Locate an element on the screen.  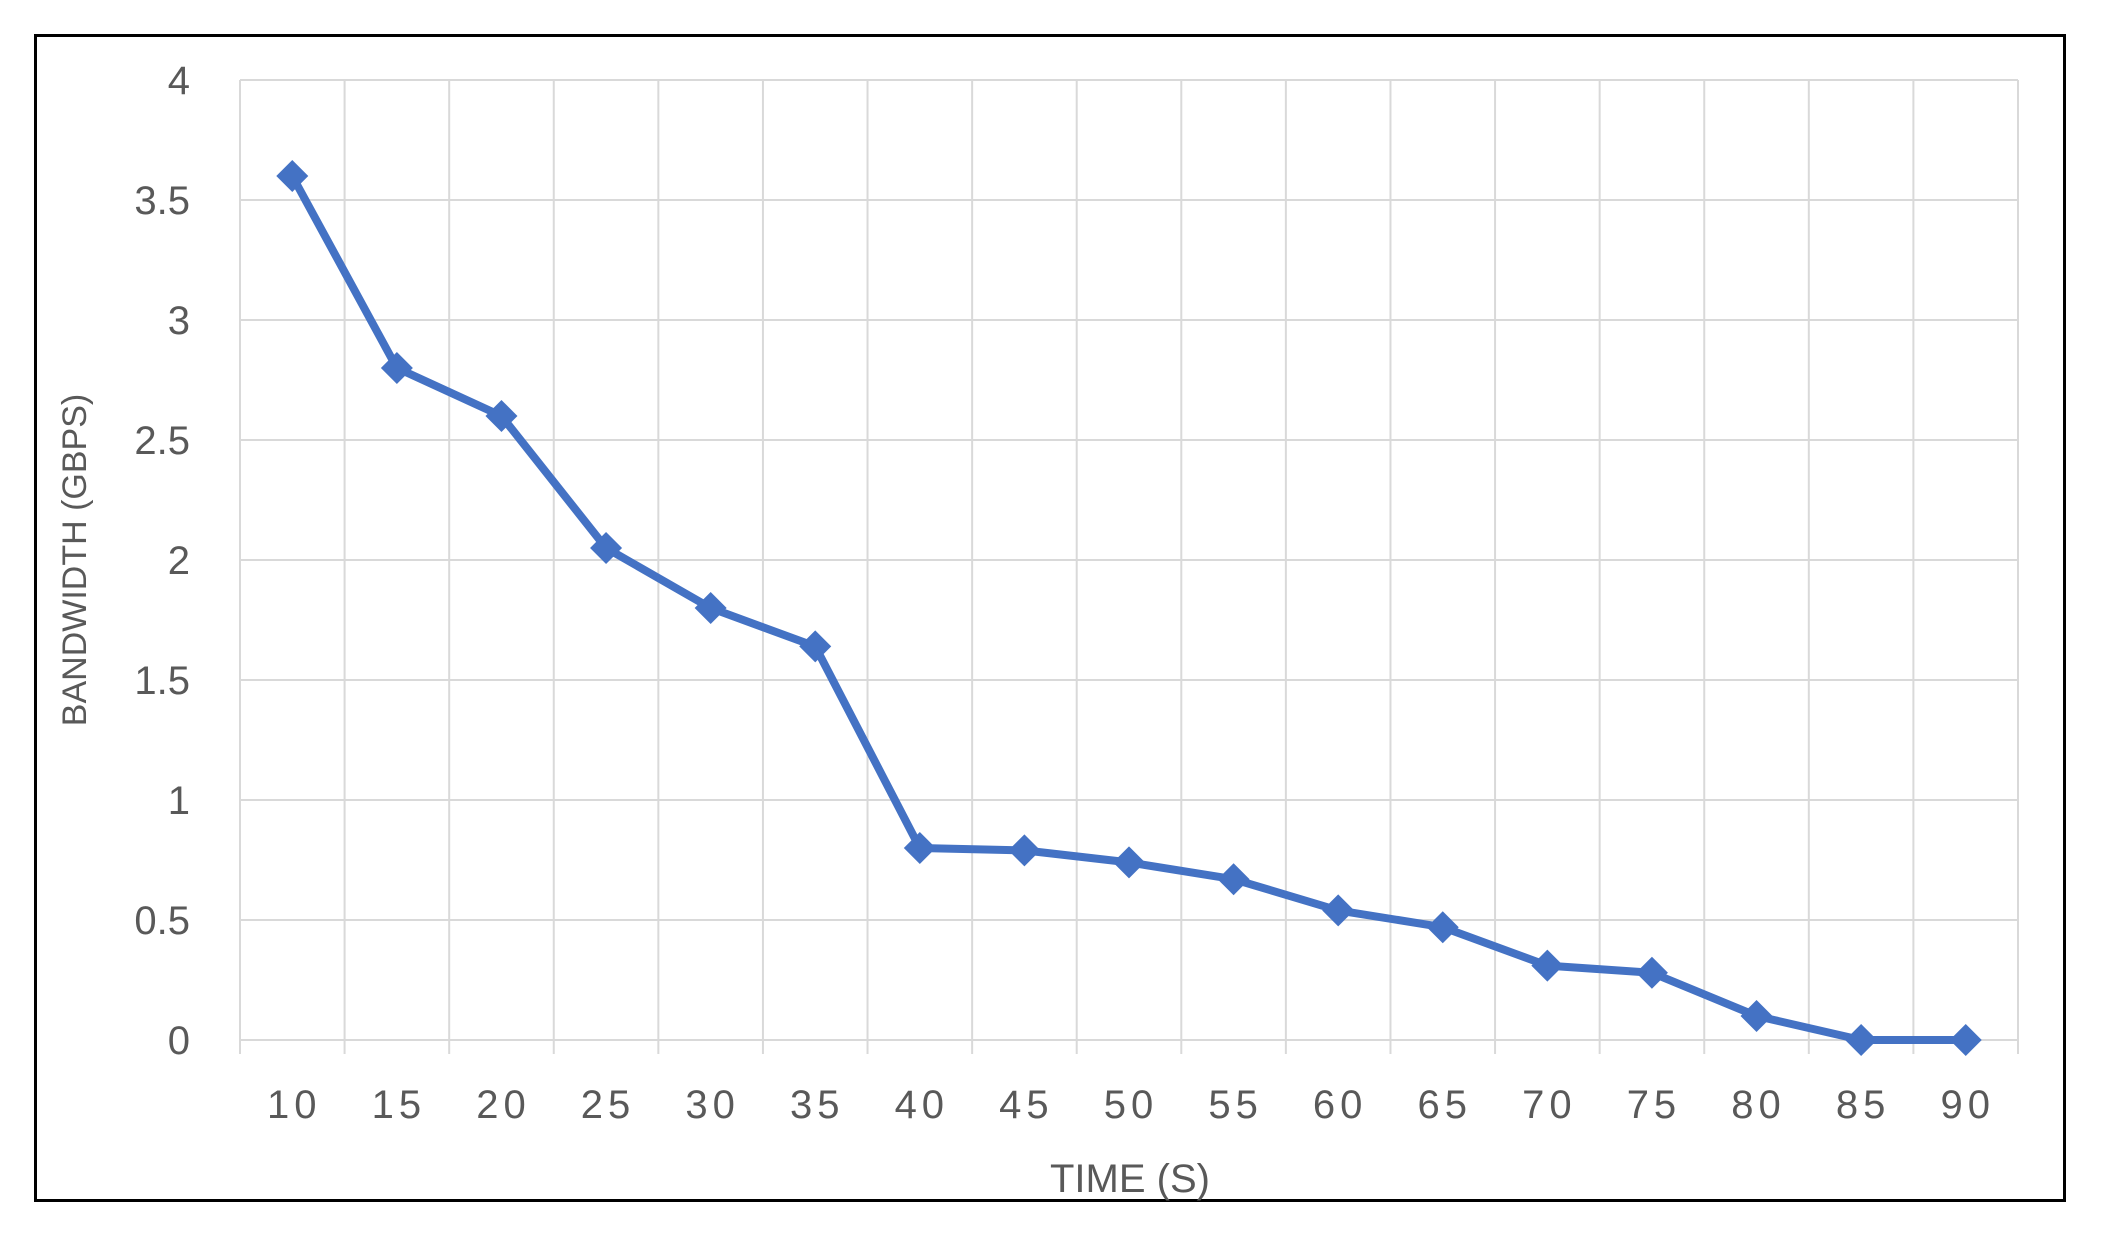
y-tick-label: 3.5 is located at coordinates (162, 201).